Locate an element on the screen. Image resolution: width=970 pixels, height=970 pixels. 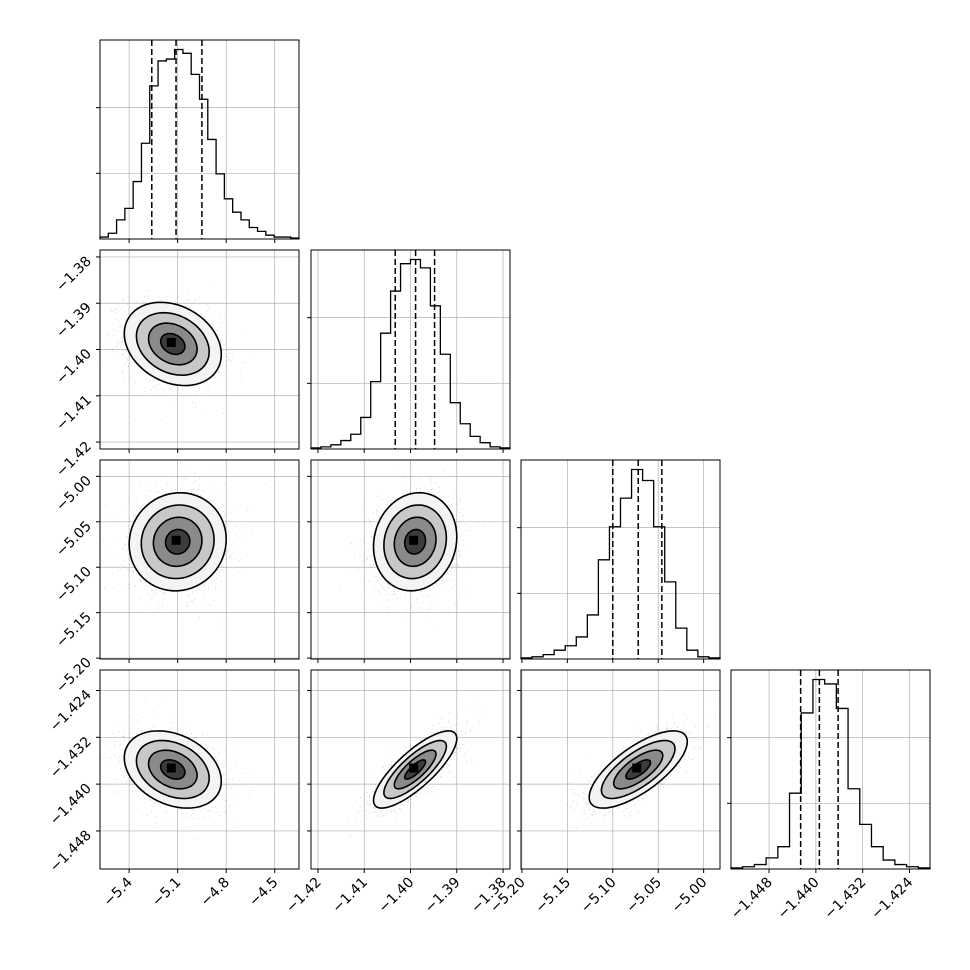
histogram-panel-p4 is located at coordinates (829, 771).